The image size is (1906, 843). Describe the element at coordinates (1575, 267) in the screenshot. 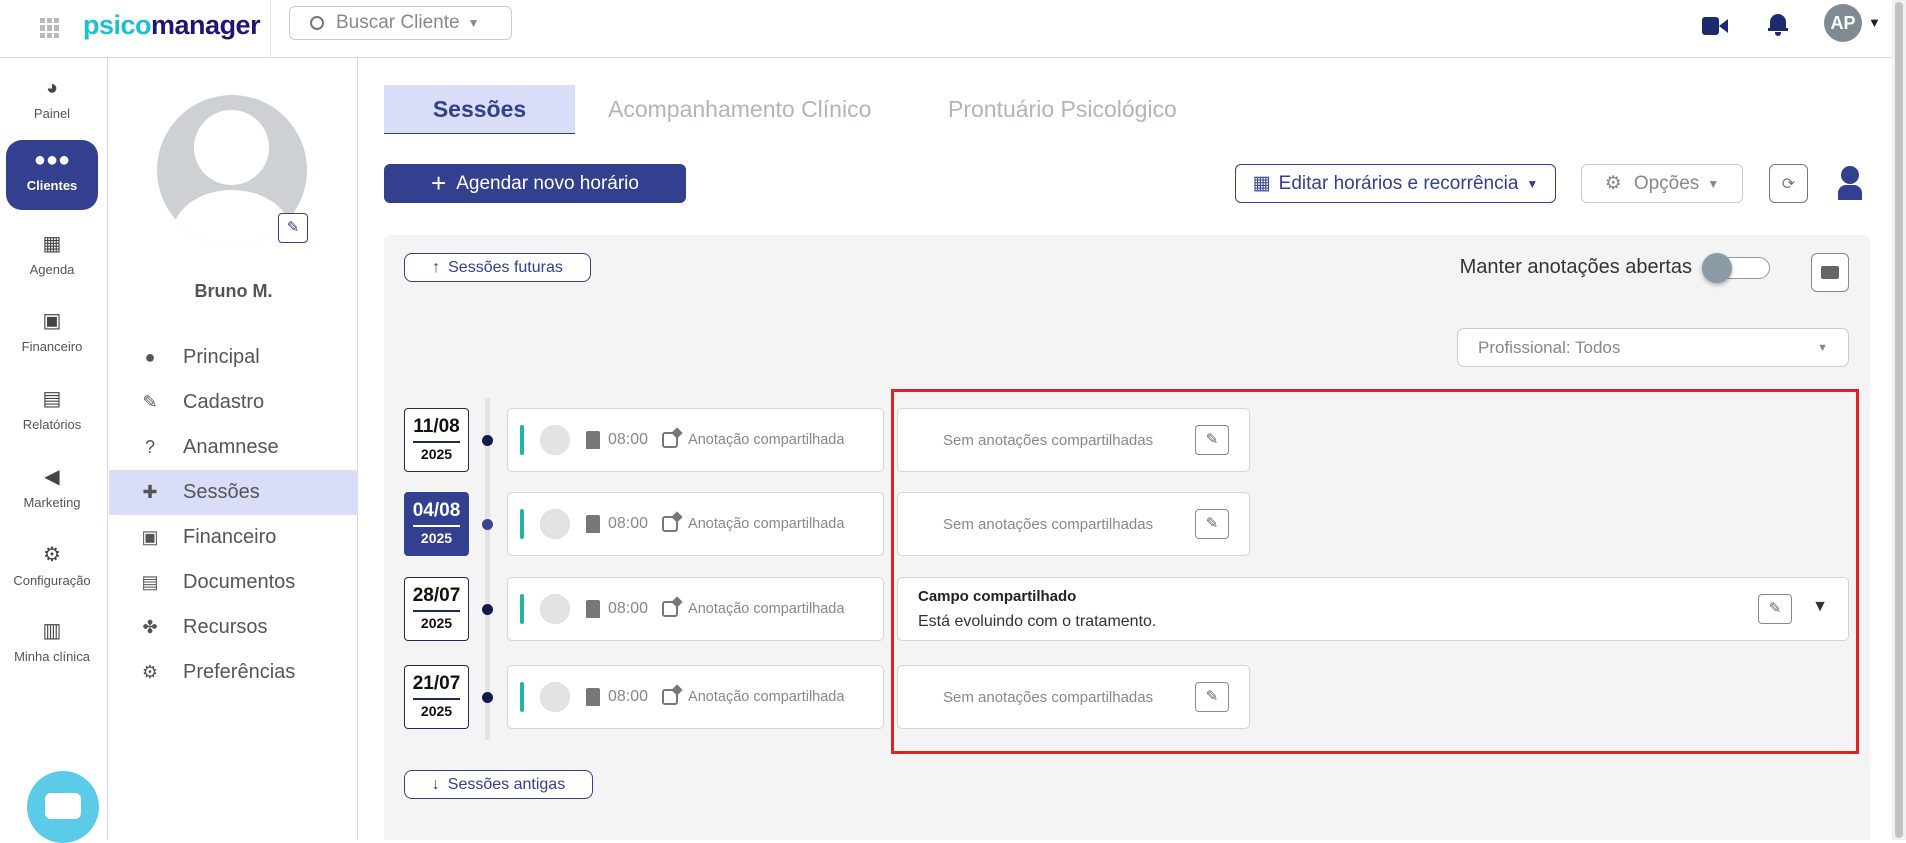

I see `keep-notes-open-label: Manter anotações abertas` at that location.